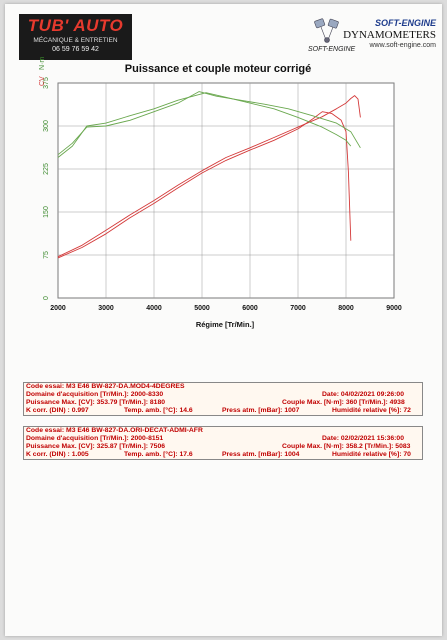 The height and width of the screenshot is (640, 447). Describe the element at coordinates (57, 410) in the screenshot. I see `run1-kcorr: K corr. (DIN) : 0.997` at that location.